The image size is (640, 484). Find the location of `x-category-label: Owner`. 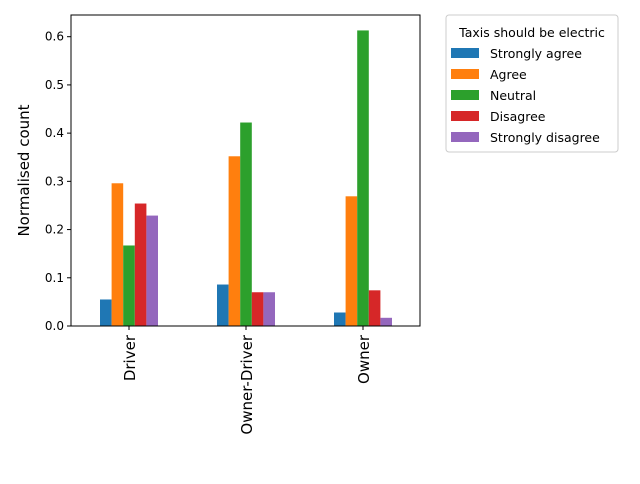

x-category-label: Owner is located at coordinates (364, 359).